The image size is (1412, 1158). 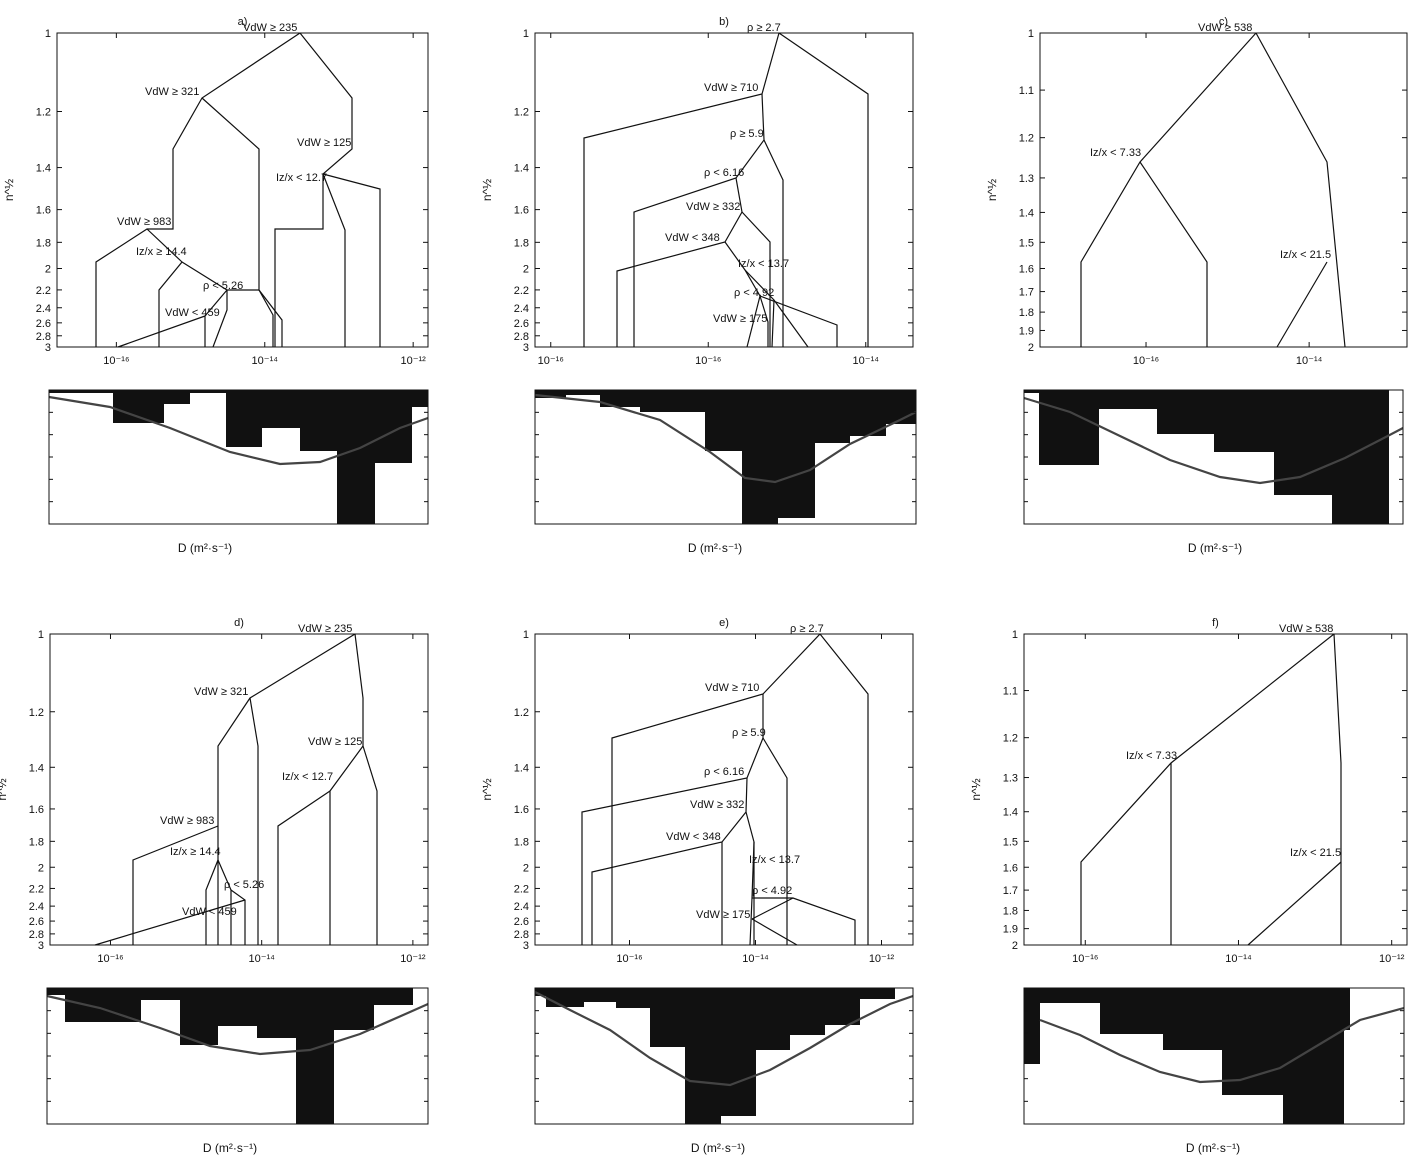 I want to click on panel-label: d), so click(x=239, y=623).